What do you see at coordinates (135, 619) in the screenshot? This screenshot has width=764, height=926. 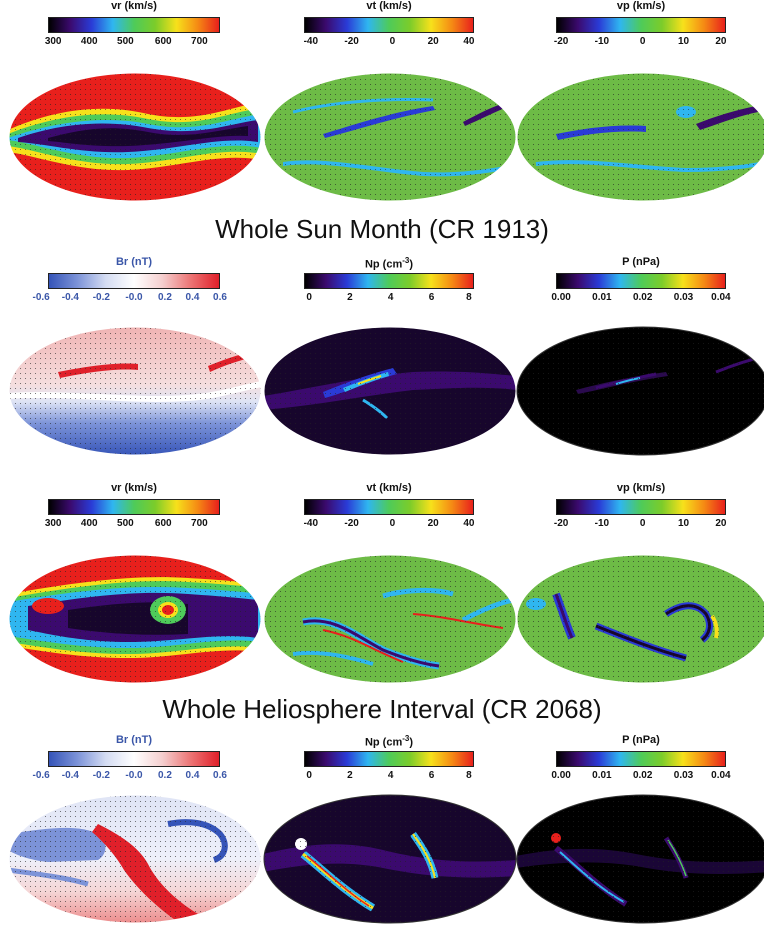 I see `map-vr-2068` at bounding box center [135, 619].